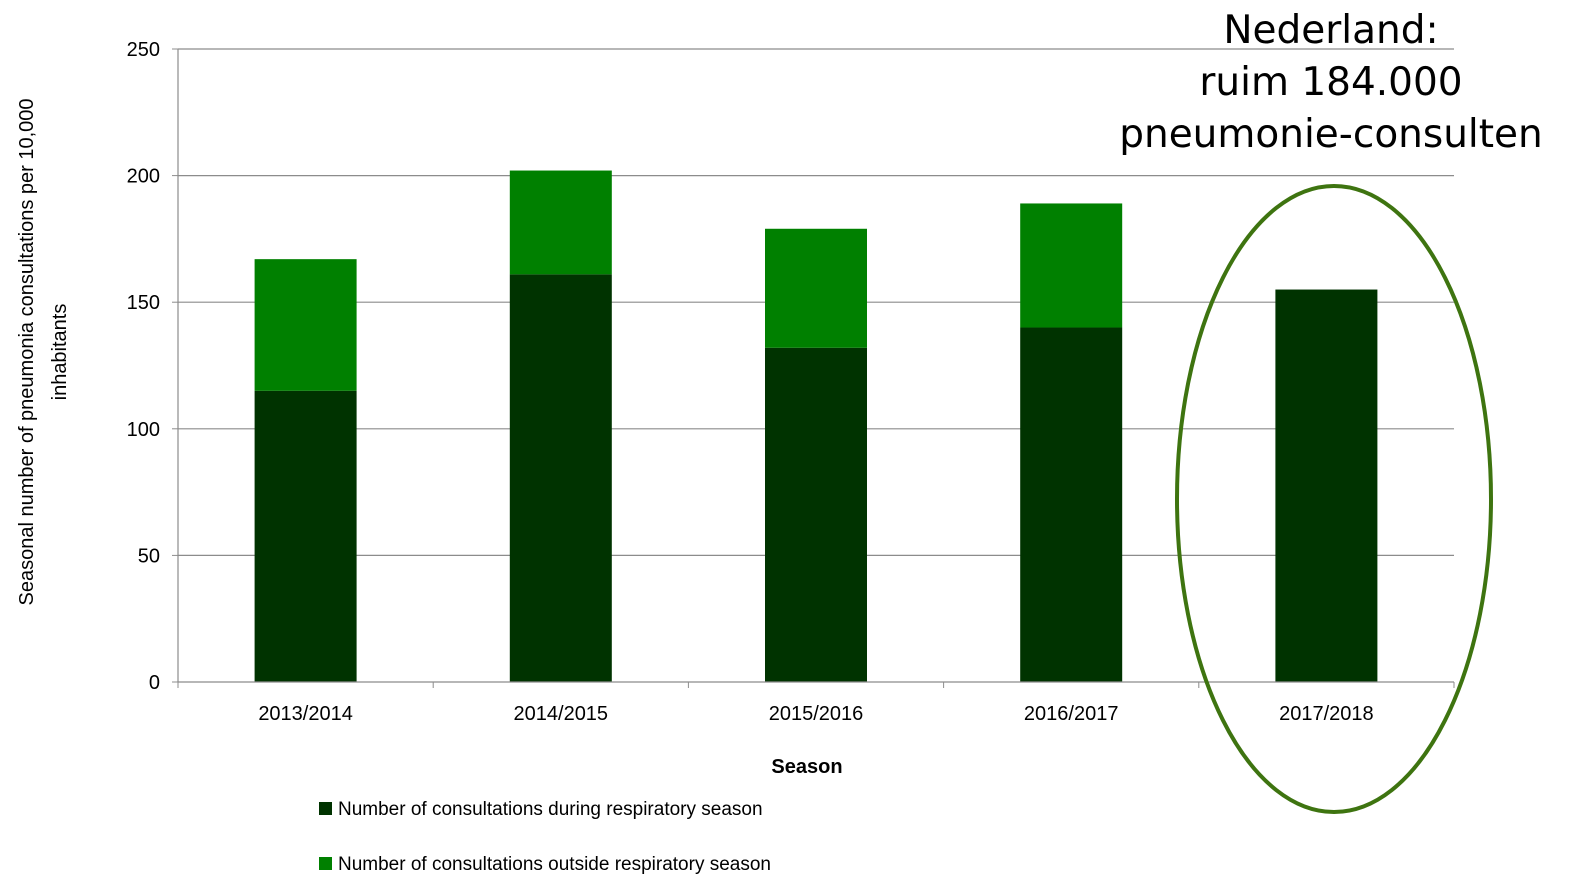  I want to click on bar-outside-2016-2017, so click(1071, 265).